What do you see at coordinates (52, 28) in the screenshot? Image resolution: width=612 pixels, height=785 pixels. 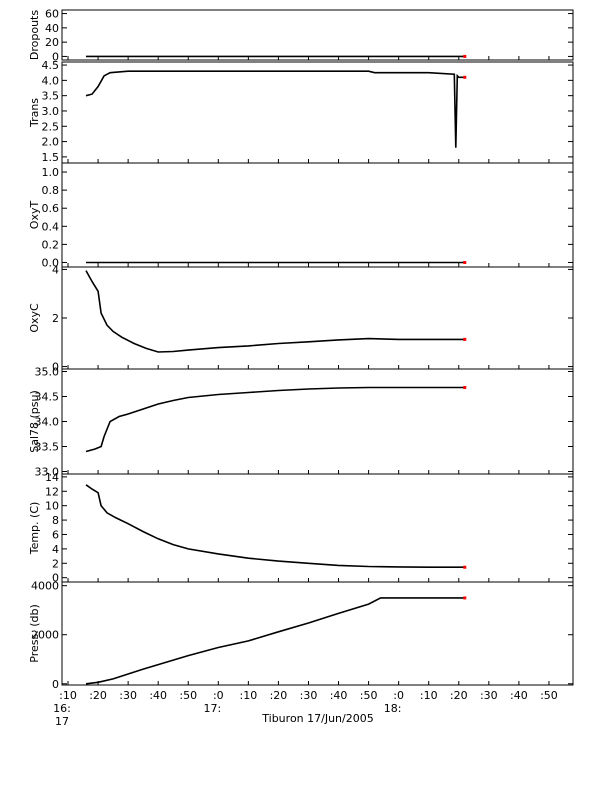 I see `y-tick-label: 40` at bounding box center [52, 28].